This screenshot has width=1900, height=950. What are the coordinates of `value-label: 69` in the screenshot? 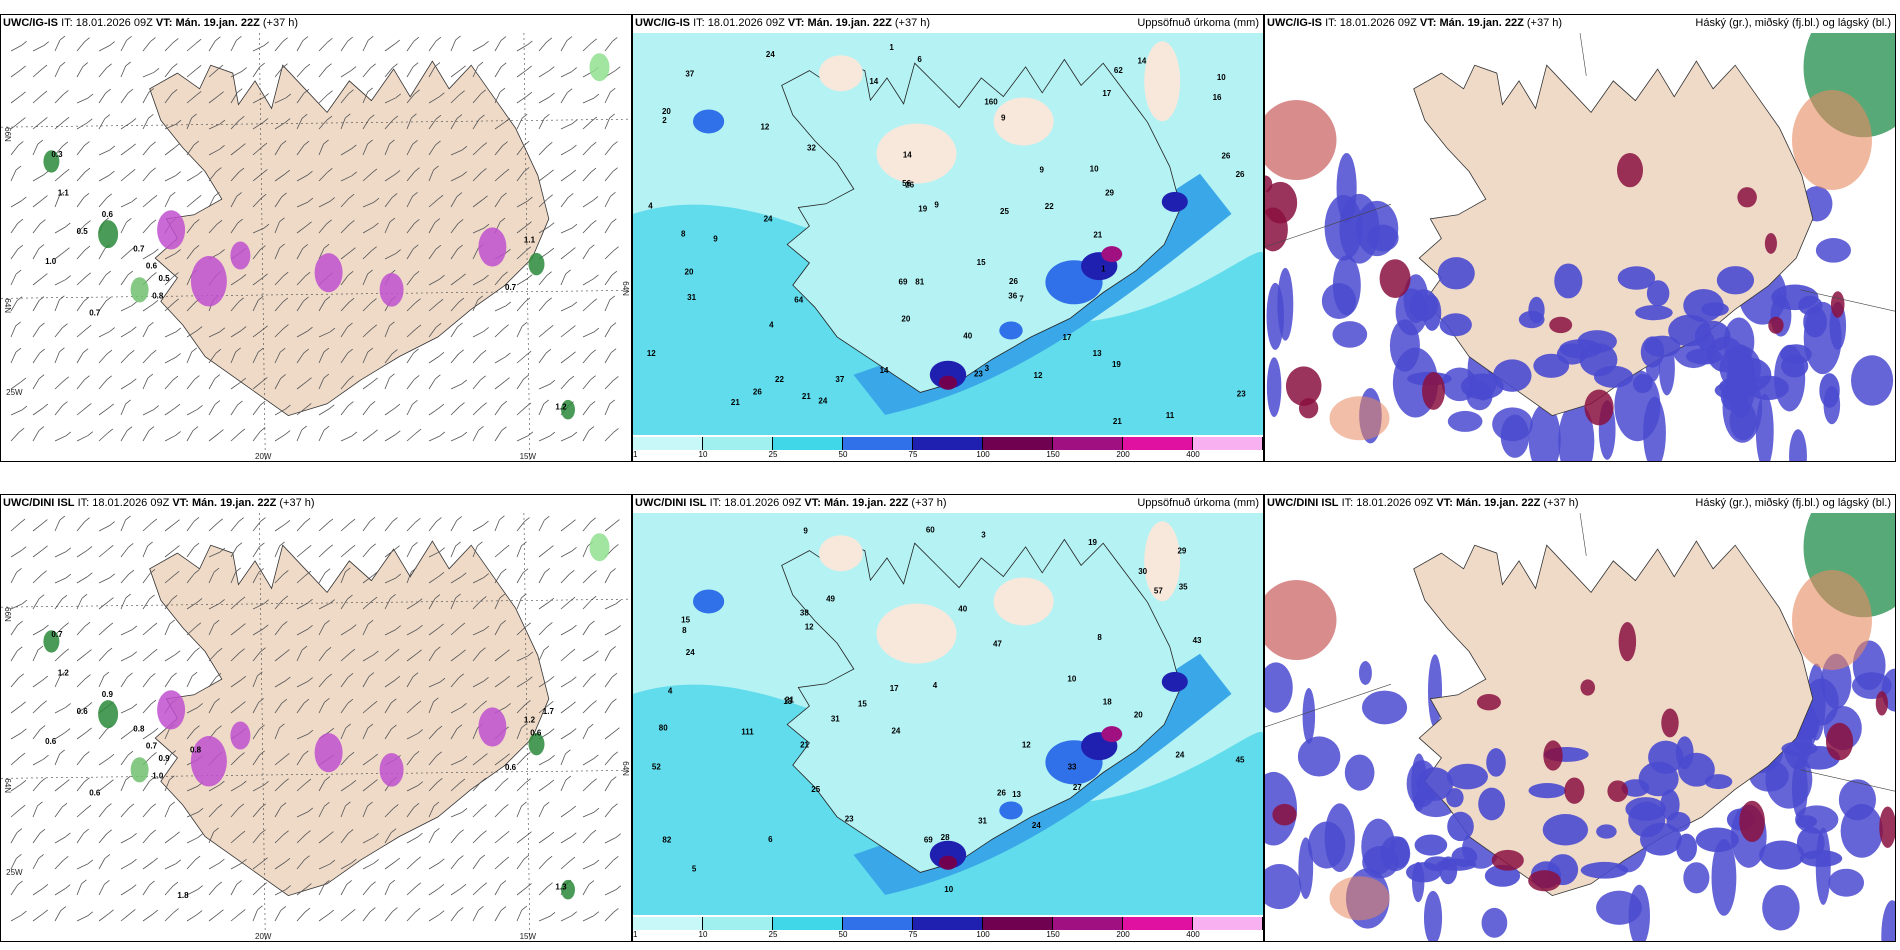 It's located at (928, 840).